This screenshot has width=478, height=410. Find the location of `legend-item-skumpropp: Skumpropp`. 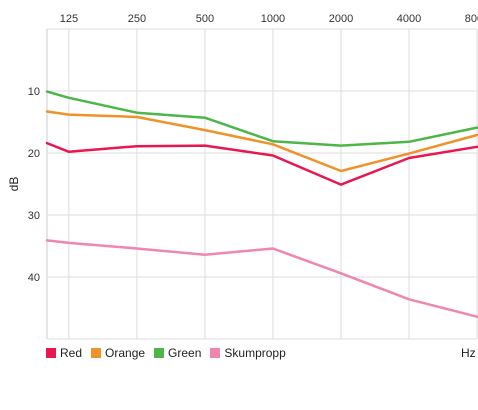

legend-item-skumpropp: Skumpropp is located at coordinates (248, 353).